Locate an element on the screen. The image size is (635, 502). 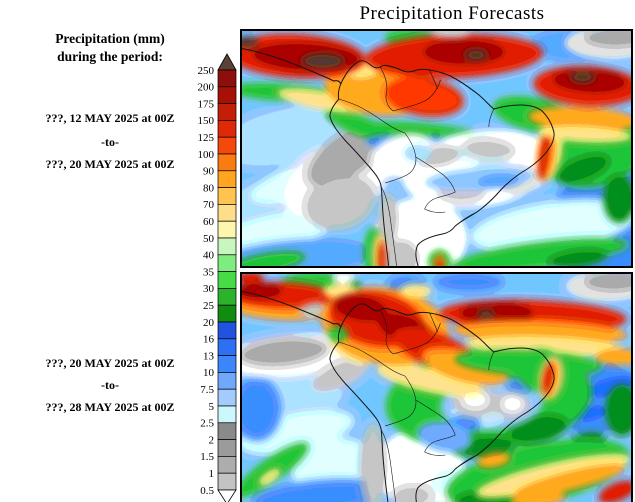
colorbar-tick-label: 1 is located at coordinates (212, 474).